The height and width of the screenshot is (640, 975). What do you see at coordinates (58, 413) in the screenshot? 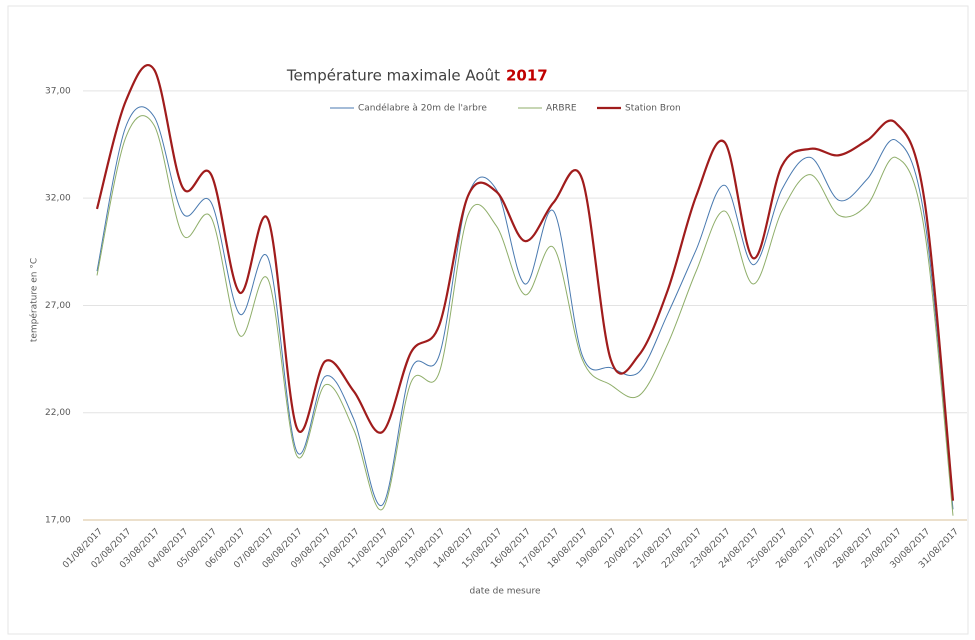
I see `y-tick-label: 22,00` at bounding box center [58, 413].